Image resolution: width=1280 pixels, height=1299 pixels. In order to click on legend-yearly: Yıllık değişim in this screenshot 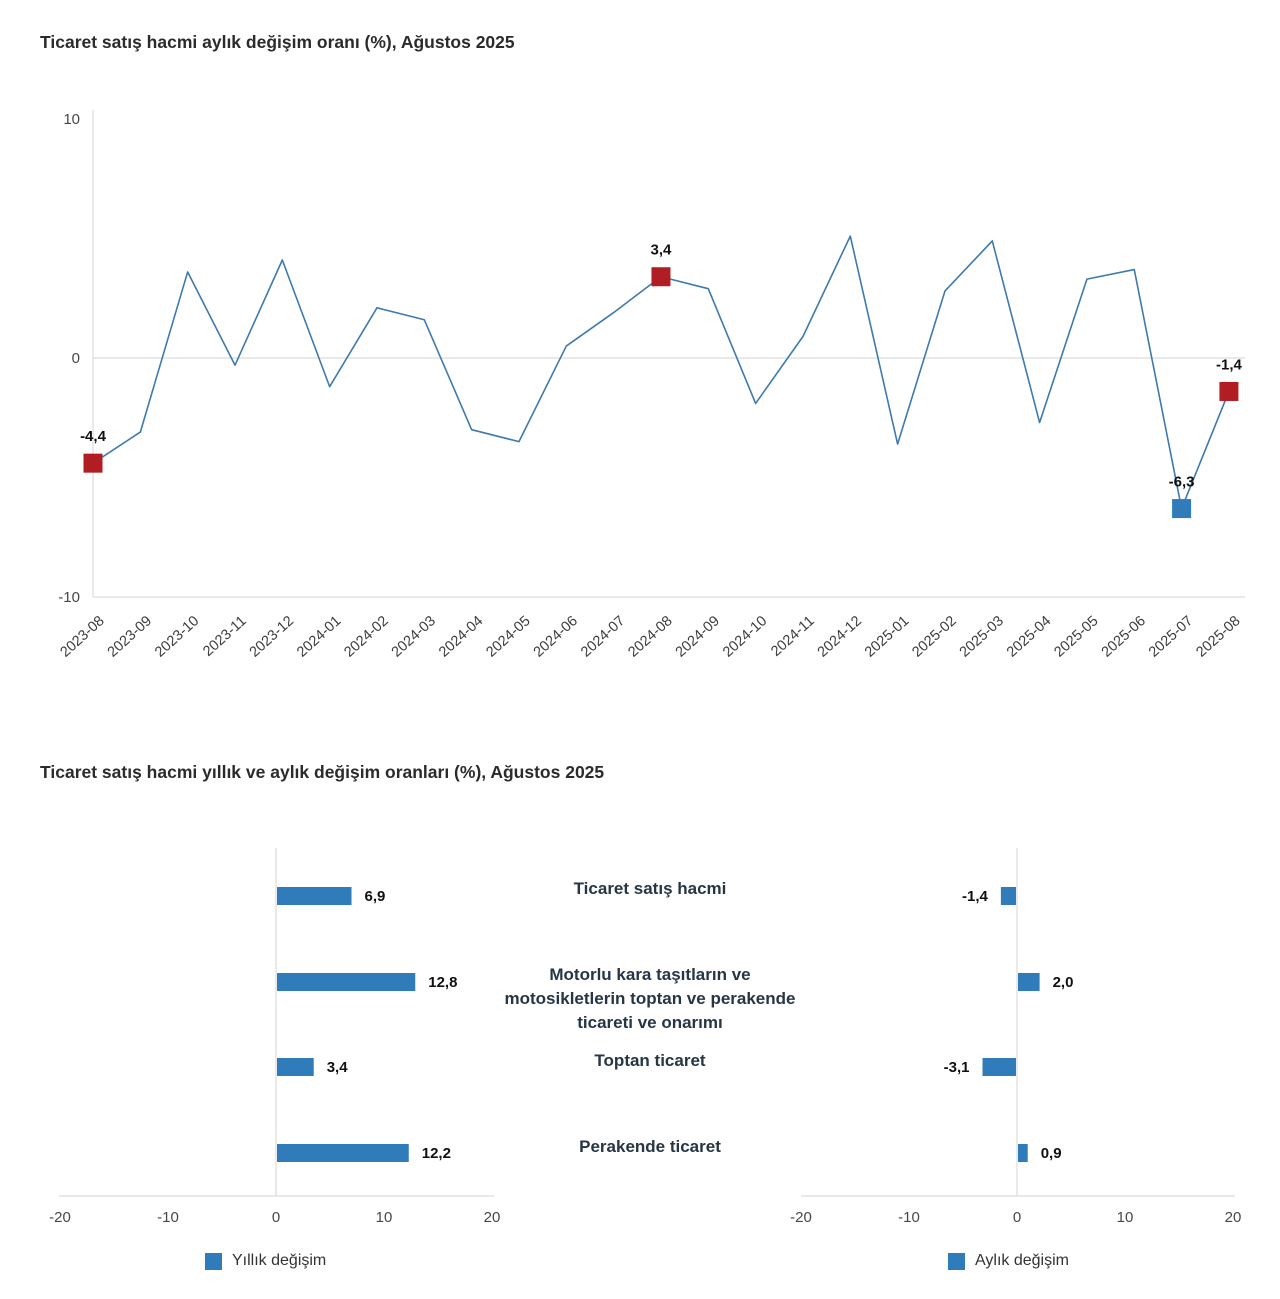, I will do `click(265, 1261)`.